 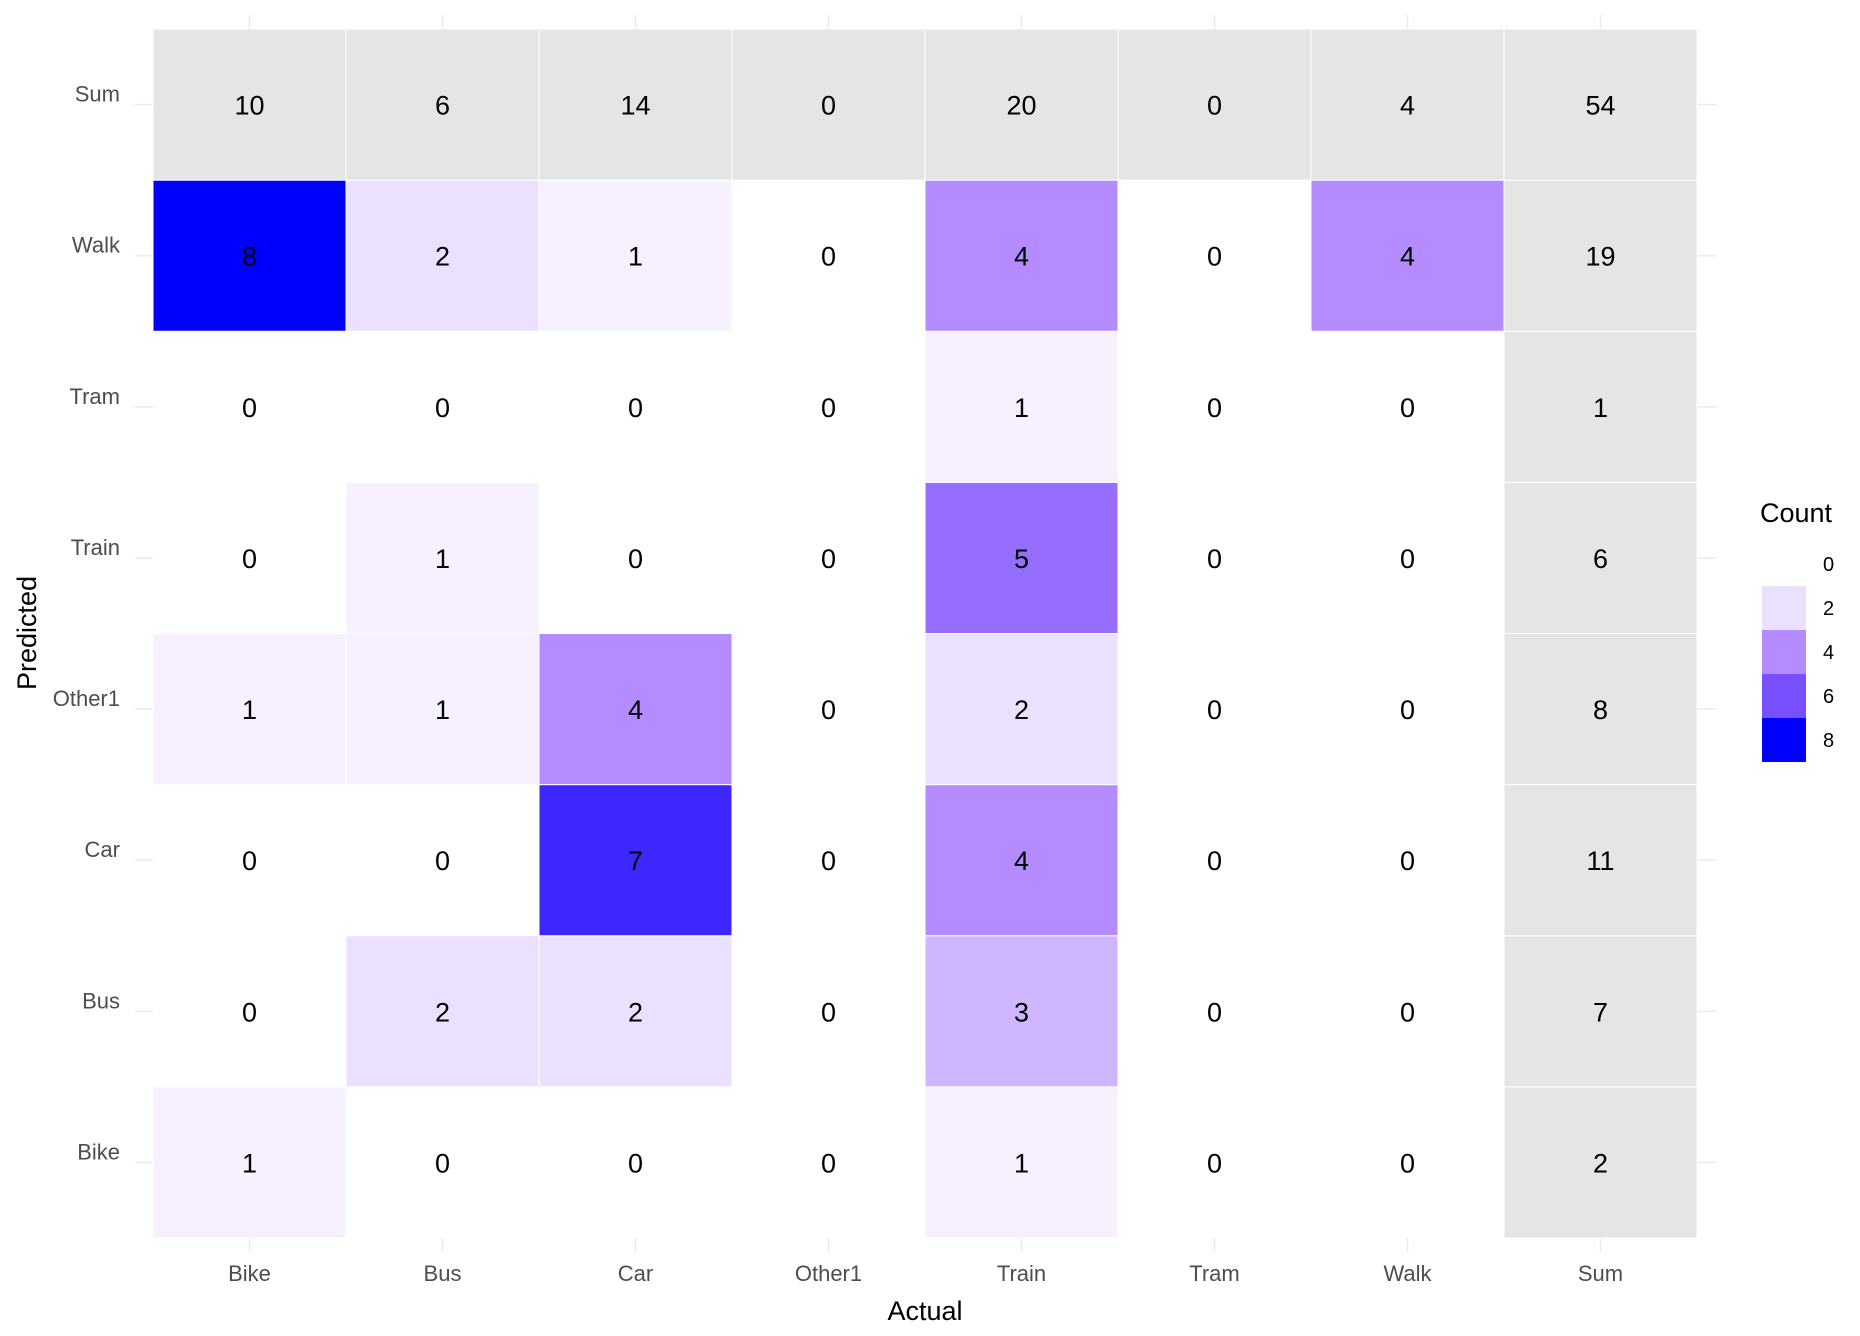 I want to click on cell-label-bike-bus: 0, so click(x=442, y=1163).